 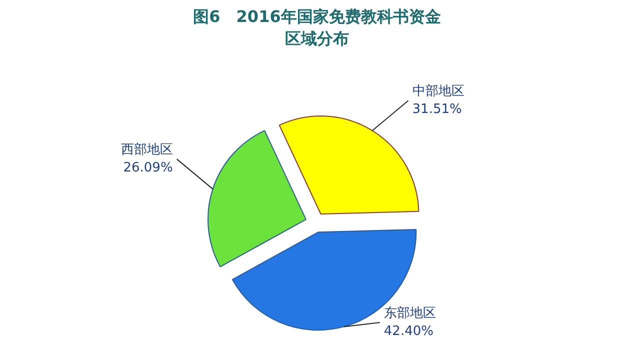 I want to click on data-label: 42.40%, so click(x=409, y=331).